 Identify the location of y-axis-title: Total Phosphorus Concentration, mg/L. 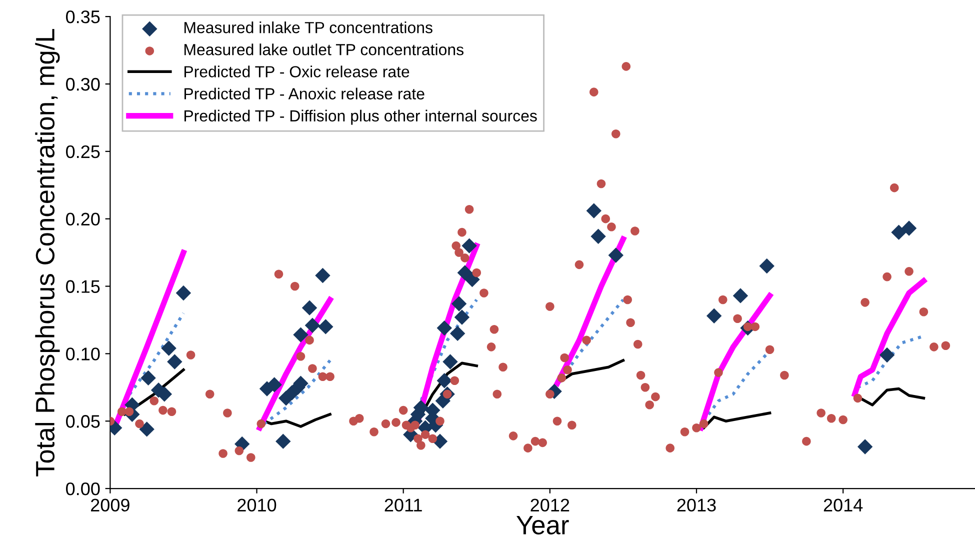
(47, 252).